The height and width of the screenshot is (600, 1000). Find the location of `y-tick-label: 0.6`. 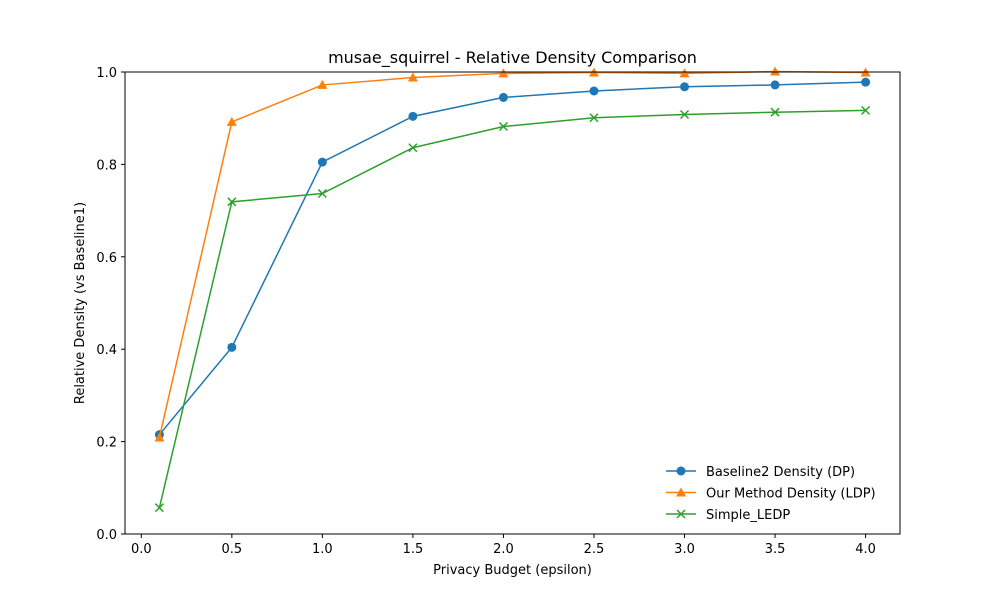

y-tick-label: 0.6 is located at coordinates (106, 258).